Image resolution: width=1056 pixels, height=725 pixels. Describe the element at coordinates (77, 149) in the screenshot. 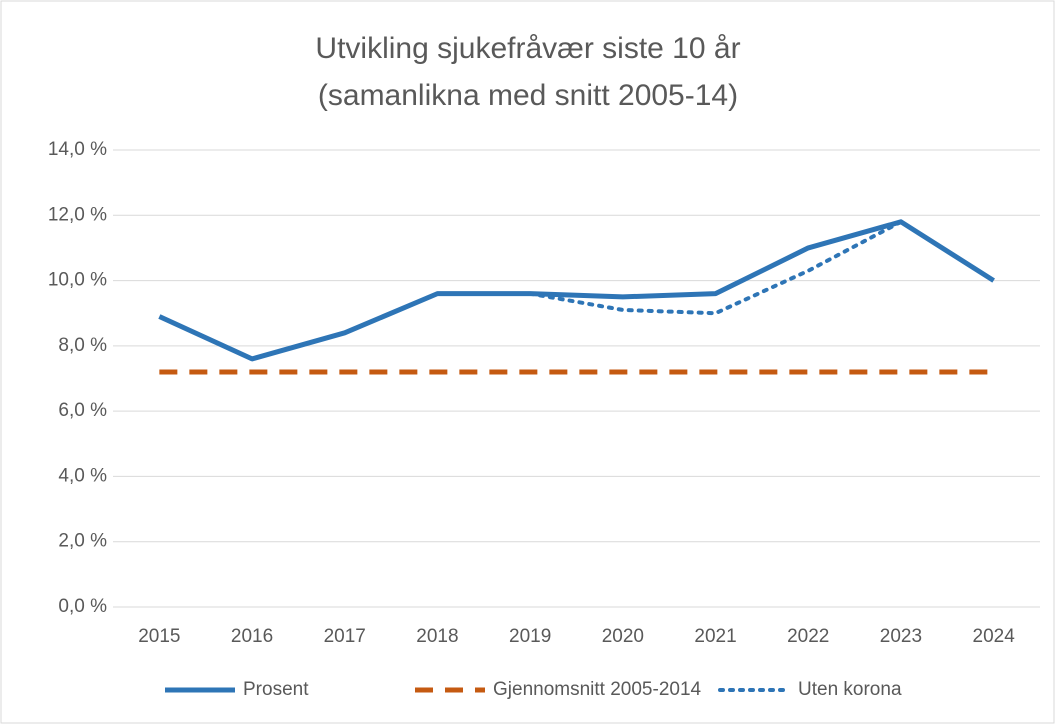

I see `y-tick-label: 14,0 %` at that location.